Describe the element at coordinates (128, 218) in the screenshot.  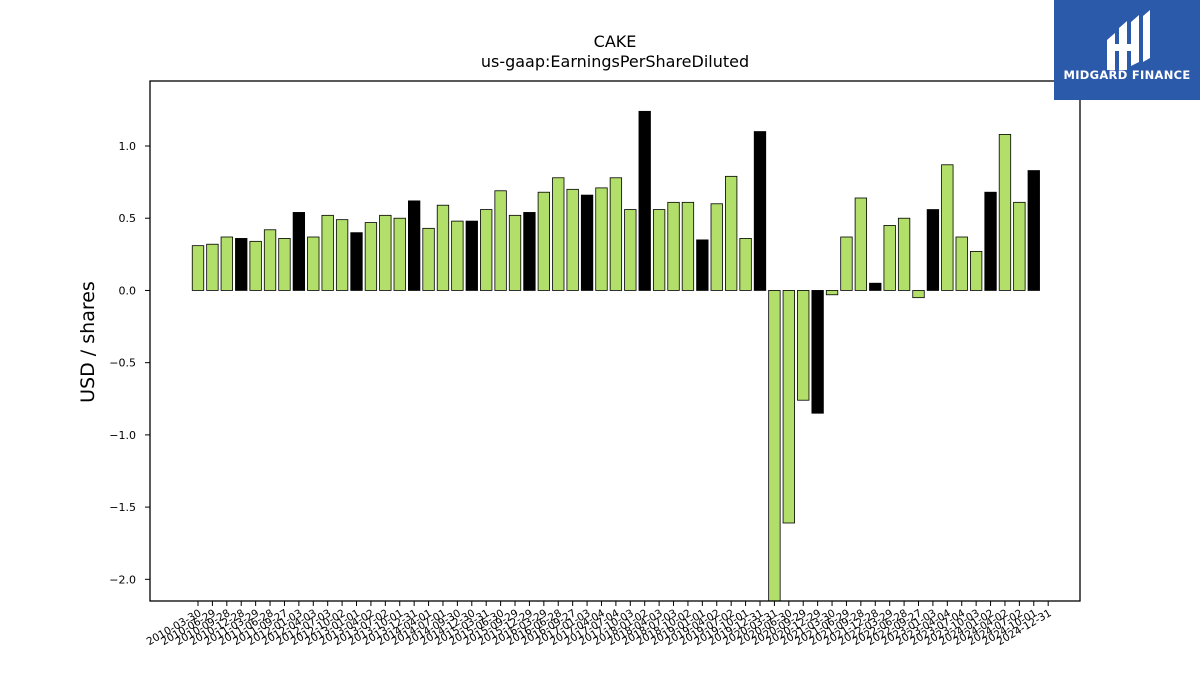
I see `y-tick-label: 0.5` at that location.